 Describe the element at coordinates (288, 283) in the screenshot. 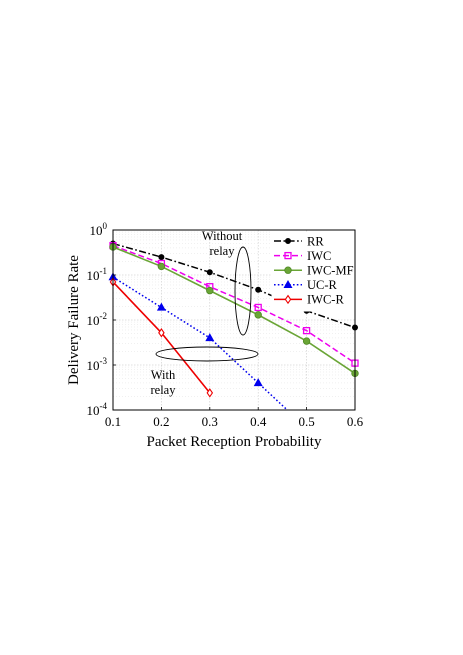

I see `legend-marker-uc-r` at that location.